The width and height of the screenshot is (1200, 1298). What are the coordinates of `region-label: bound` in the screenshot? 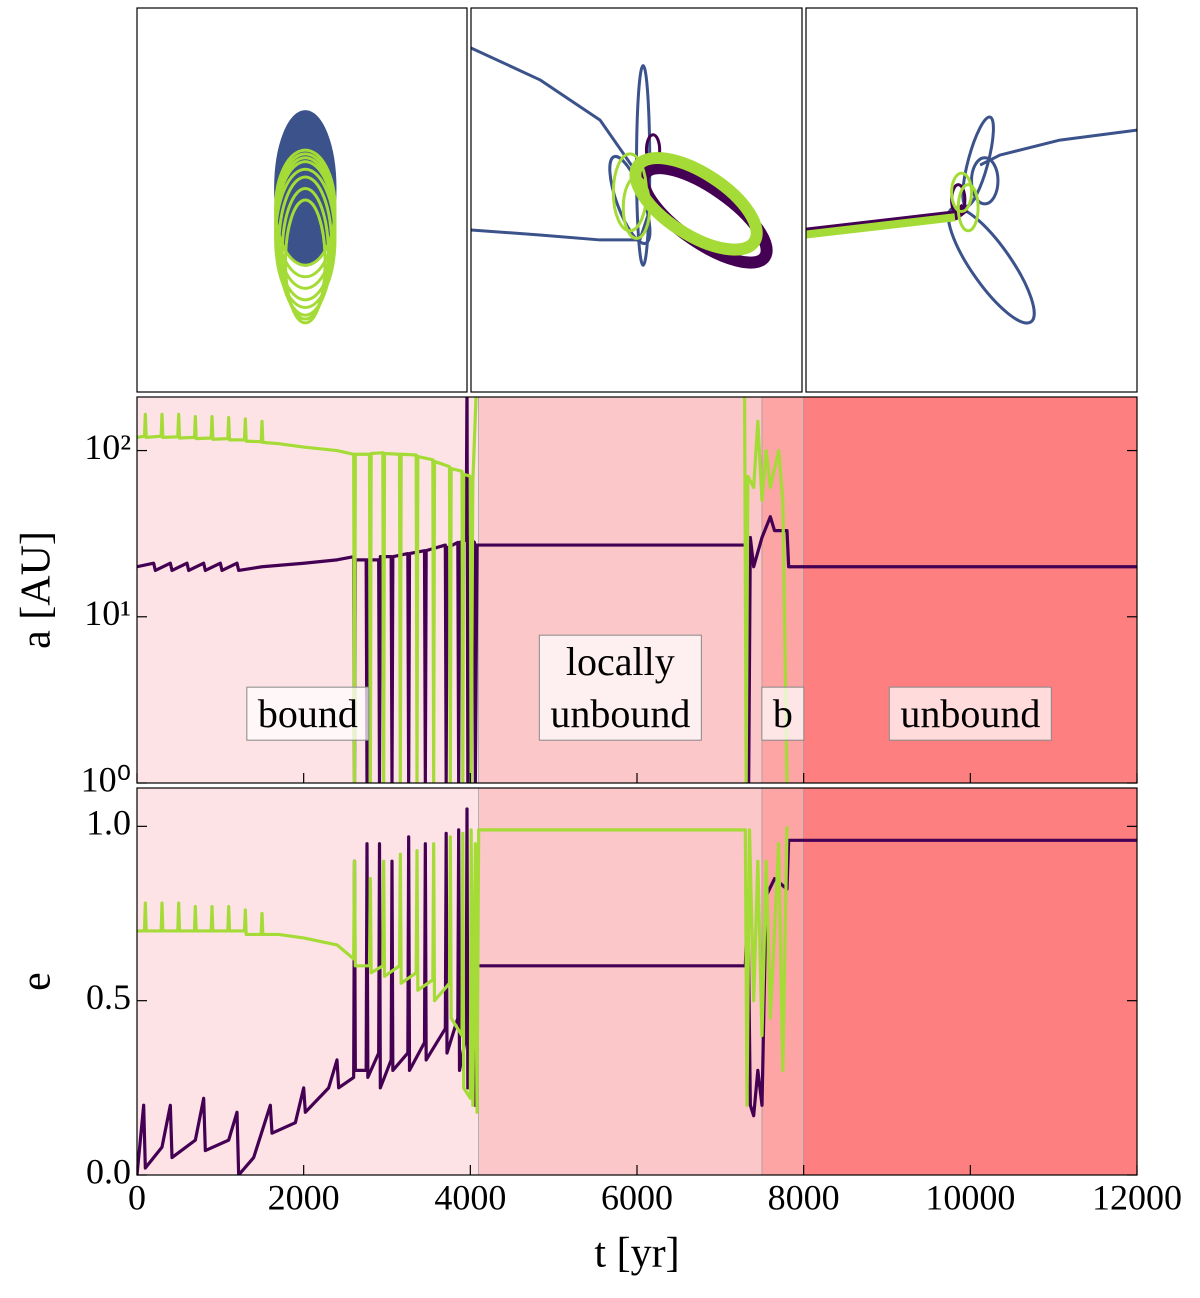 It's located at (308, 713).